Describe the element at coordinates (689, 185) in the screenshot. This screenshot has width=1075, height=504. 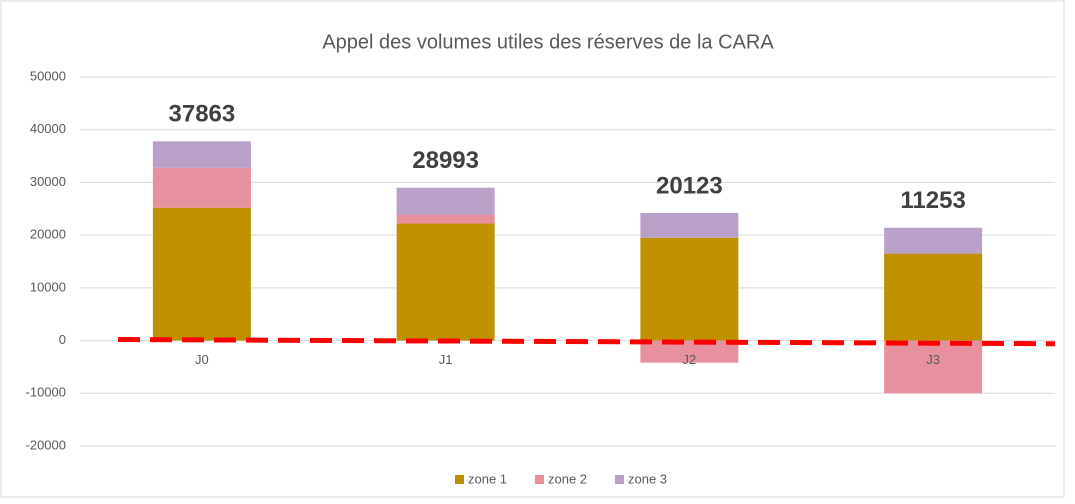
I see `total-label: 20123` at that location.